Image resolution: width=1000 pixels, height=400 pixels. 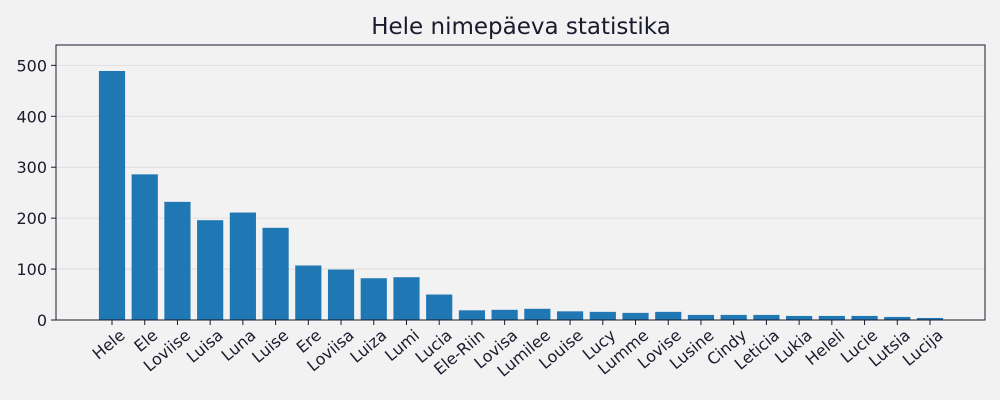 I want to click on bar-luiza, so click(x=373, y=299).